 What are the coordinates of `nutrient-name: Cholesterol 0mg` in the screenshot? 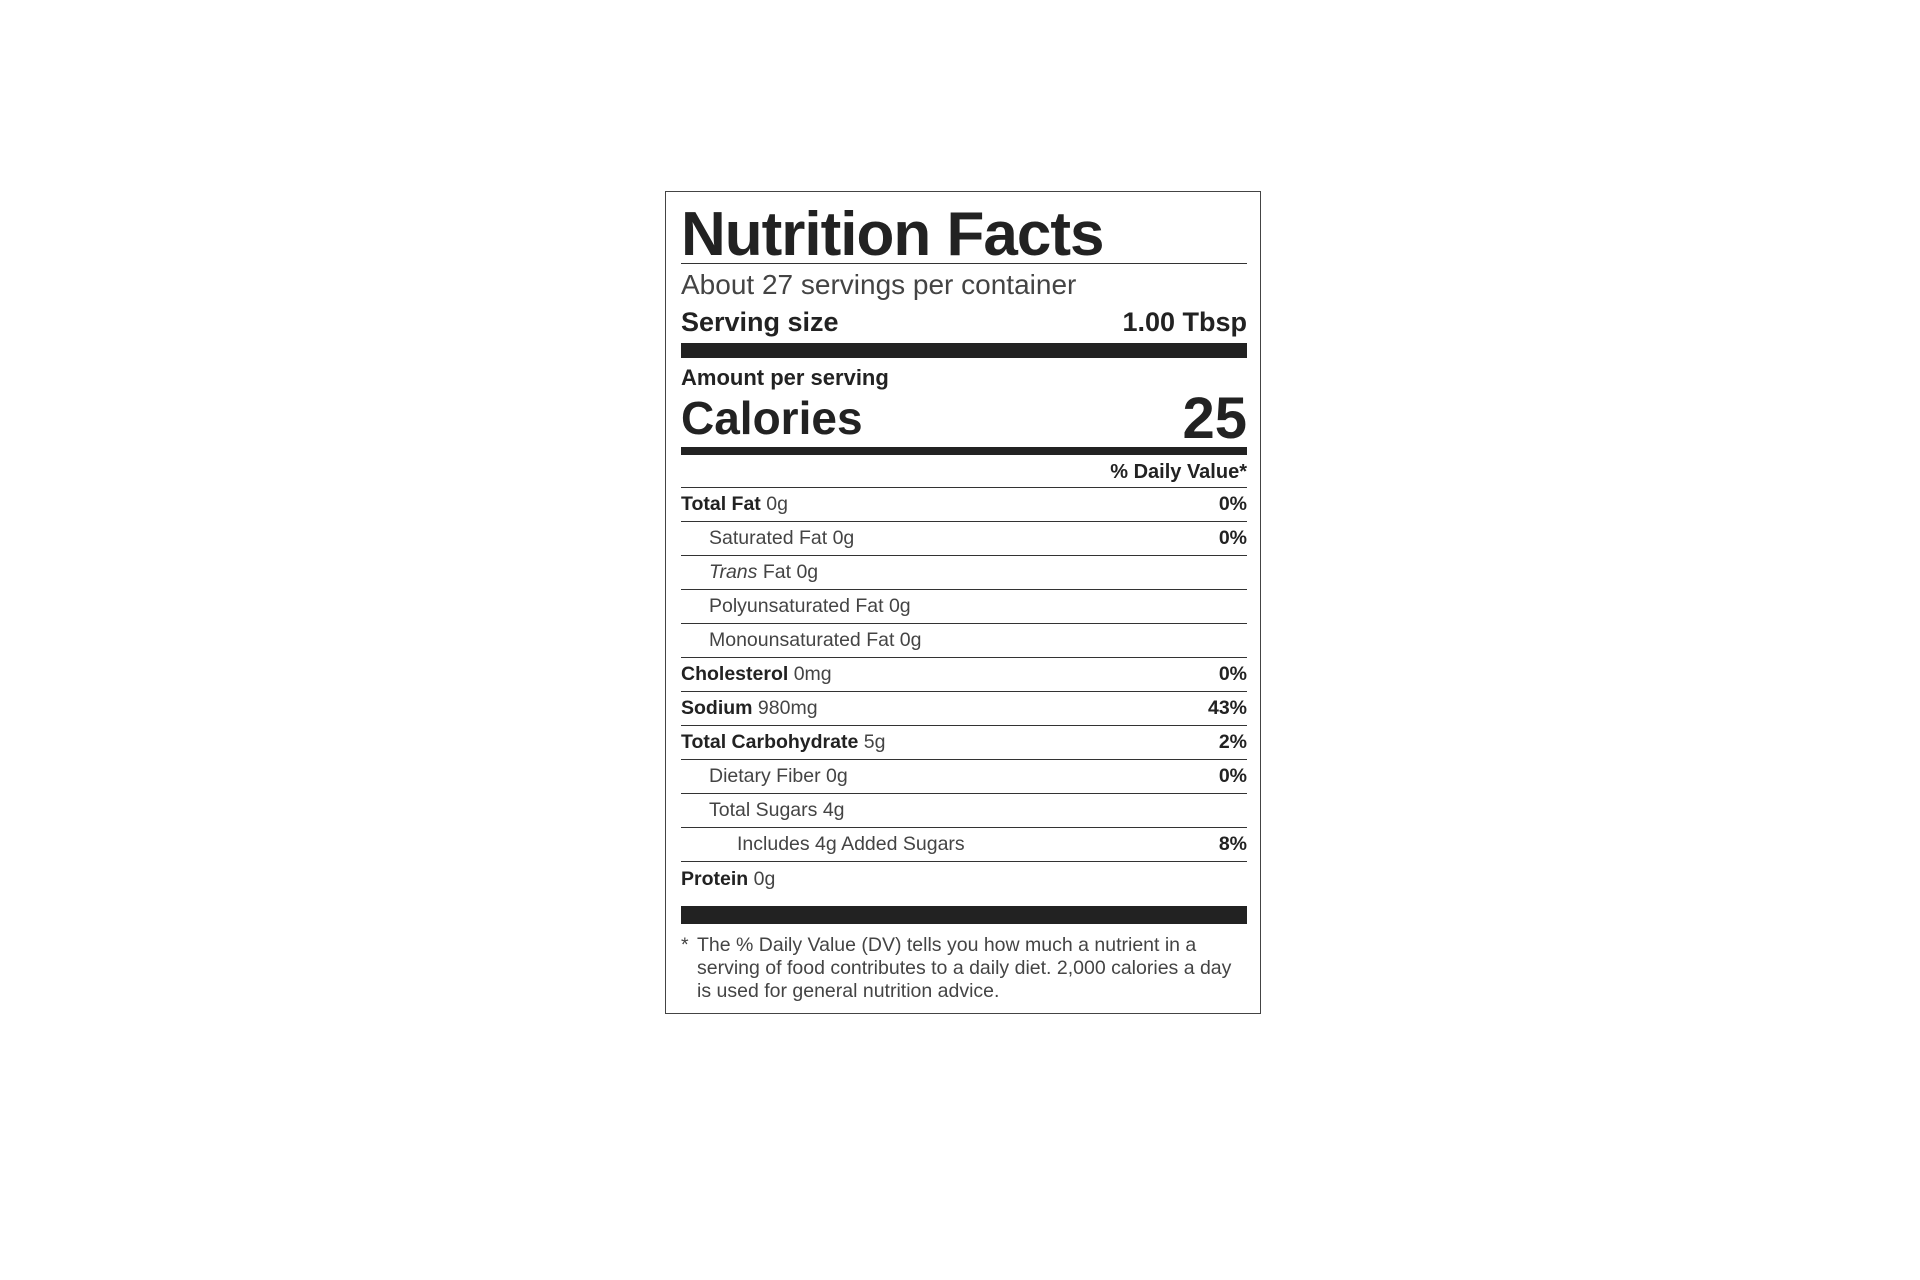 It's located at (756, 674).